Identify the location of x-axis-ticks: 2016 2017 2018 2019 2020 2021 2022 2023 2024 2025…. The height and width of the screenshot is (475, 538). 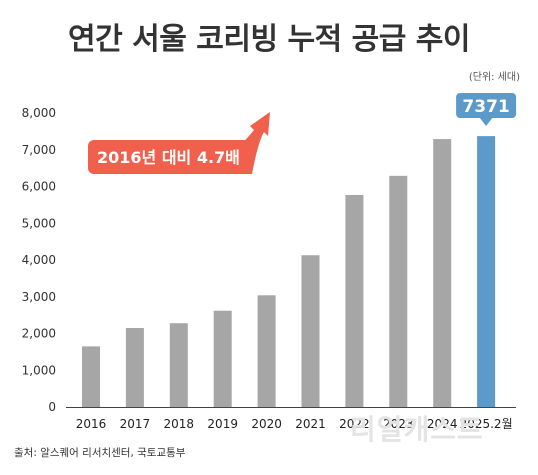
(294, 424).